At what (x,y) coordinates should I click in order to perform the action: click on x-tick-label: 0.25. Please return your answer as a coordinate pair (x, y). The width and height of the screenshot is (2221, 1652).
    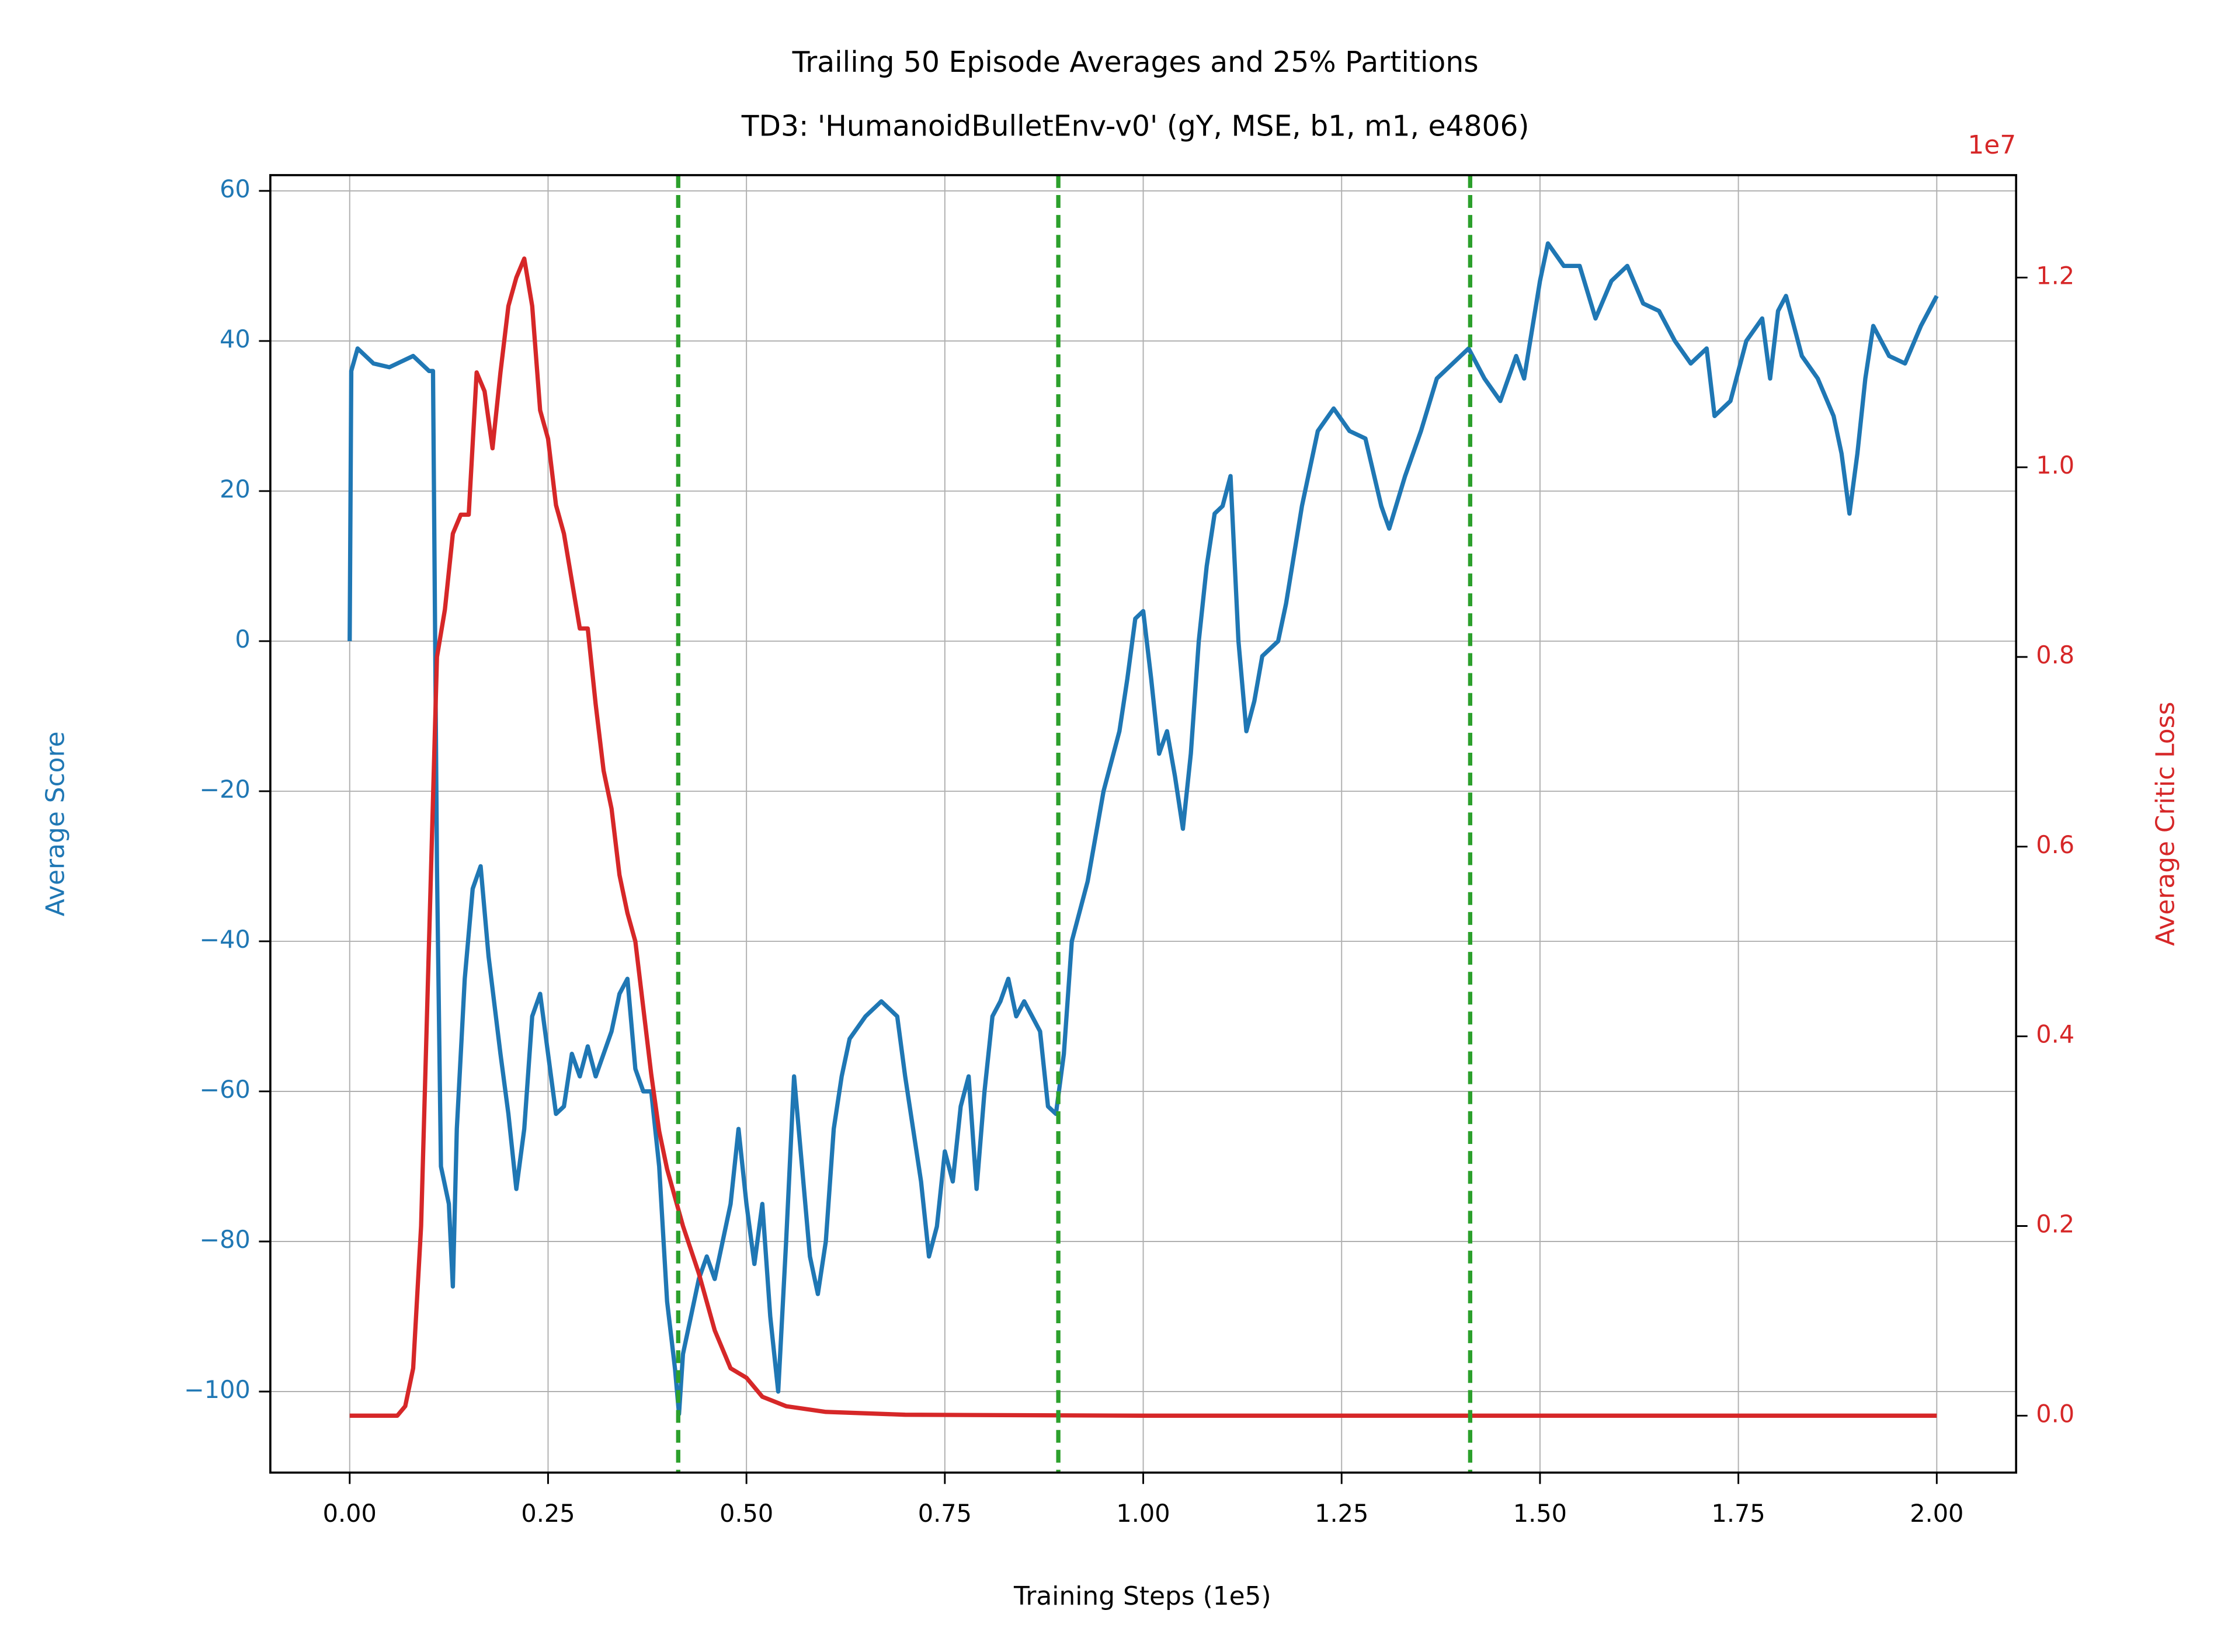
    Looking at the image, I should click on (548, 1514).